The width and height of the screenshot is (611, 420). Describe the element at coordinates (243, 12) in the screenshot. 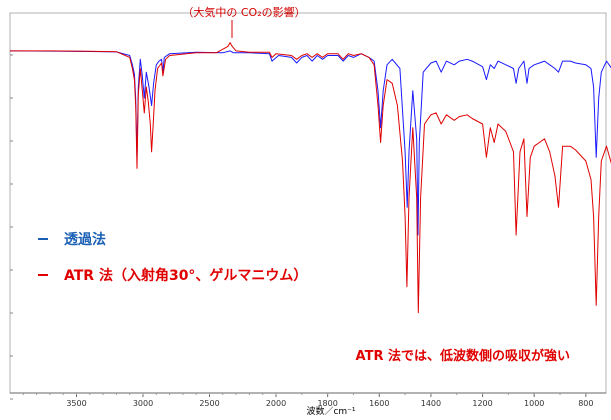

I see `co2-annotation: （大気中の CO₂の影響）` at that location.